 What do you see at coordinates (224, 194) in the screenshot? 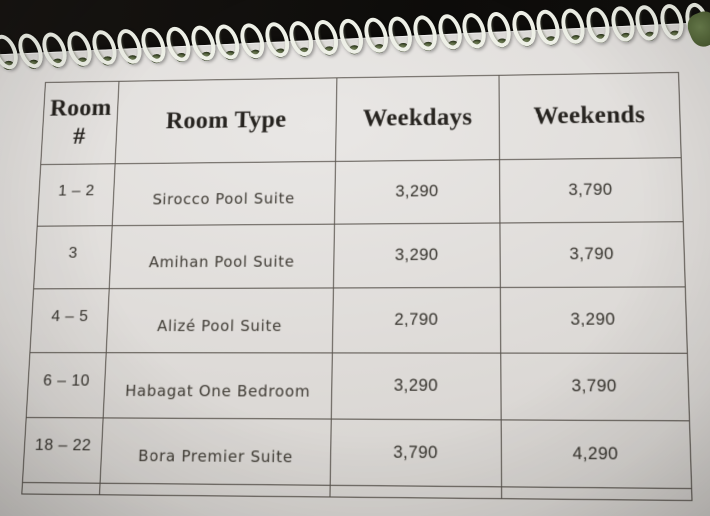
I see `room-type-cell: Sirocco Pool Suite` at bounding box center [224, 194].